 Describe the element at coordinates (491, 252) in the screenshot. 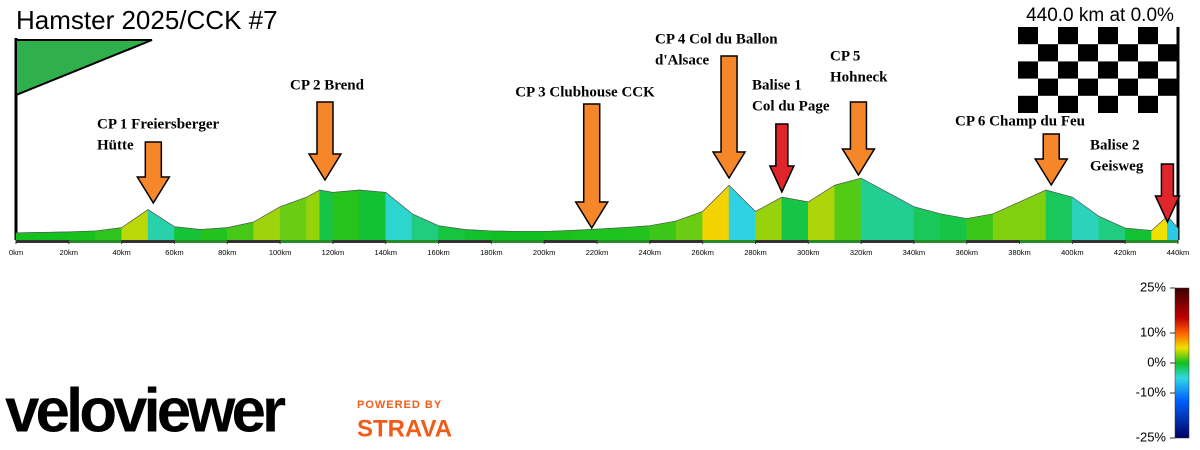

I see `x-tick-label: 180km` at that location.